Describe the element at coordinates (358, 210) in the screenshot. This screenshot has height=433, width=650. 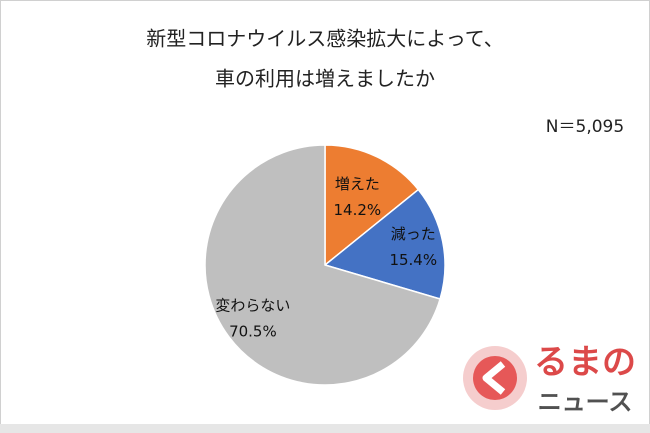
I see `value-label: 14.2%` at that location.